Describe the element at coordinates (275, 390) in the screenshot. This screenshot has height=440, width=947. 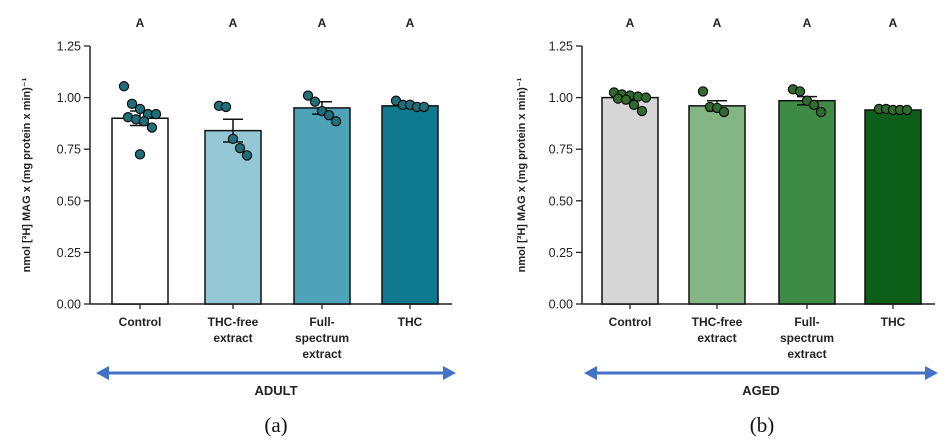
I see `group-label: ADULT` at that location.